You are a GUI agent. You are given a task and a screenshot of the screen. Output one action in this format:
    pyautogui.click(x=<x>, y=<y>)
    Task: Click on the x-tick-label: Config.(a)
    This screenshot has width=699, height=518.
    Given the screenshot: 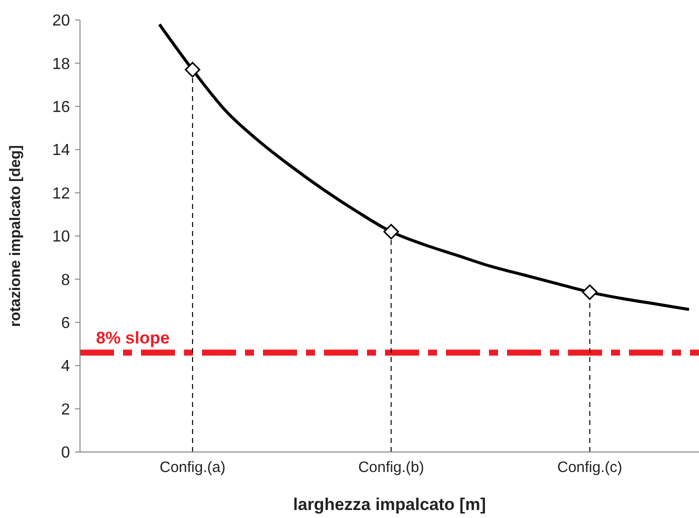 What is the action you would take?
    pyautogui.click(x=193, y=467)
    